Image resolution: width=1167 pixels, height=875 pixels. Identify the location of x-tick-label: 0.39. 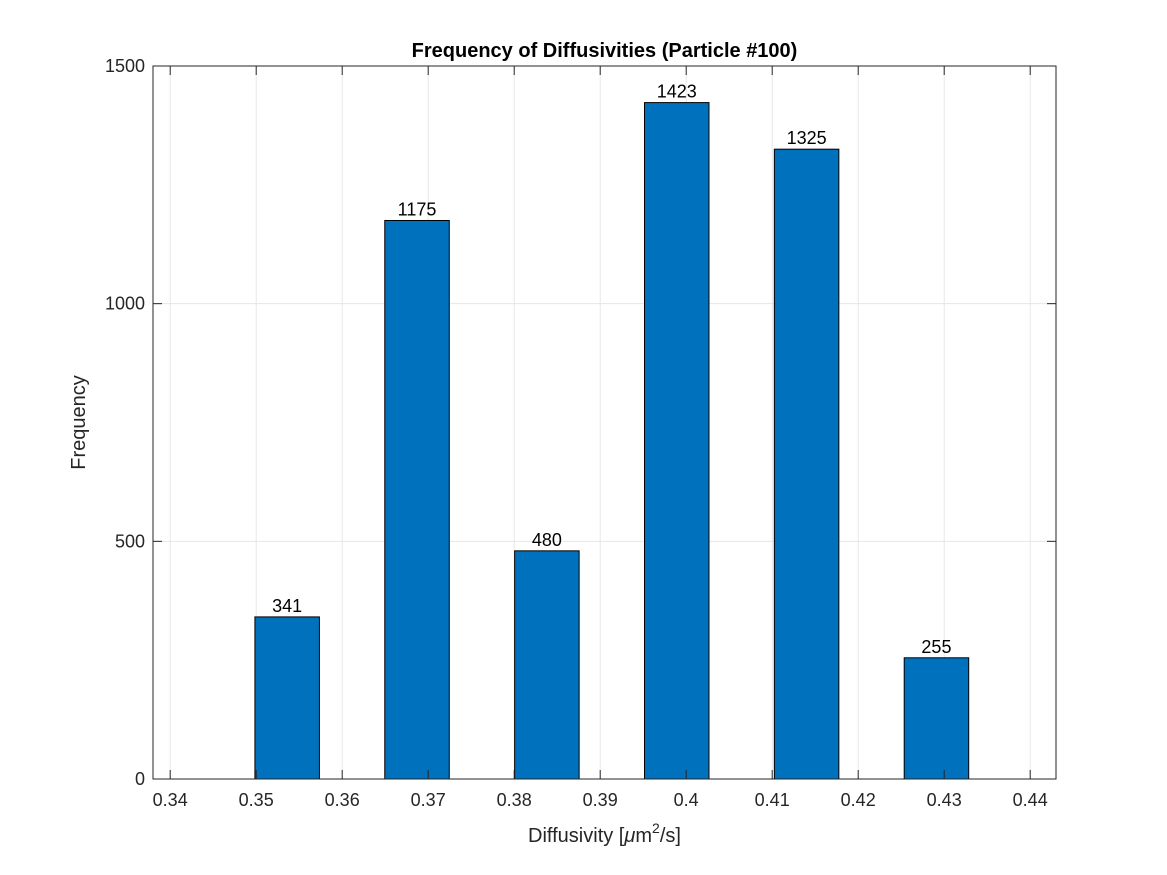
(600, 800).